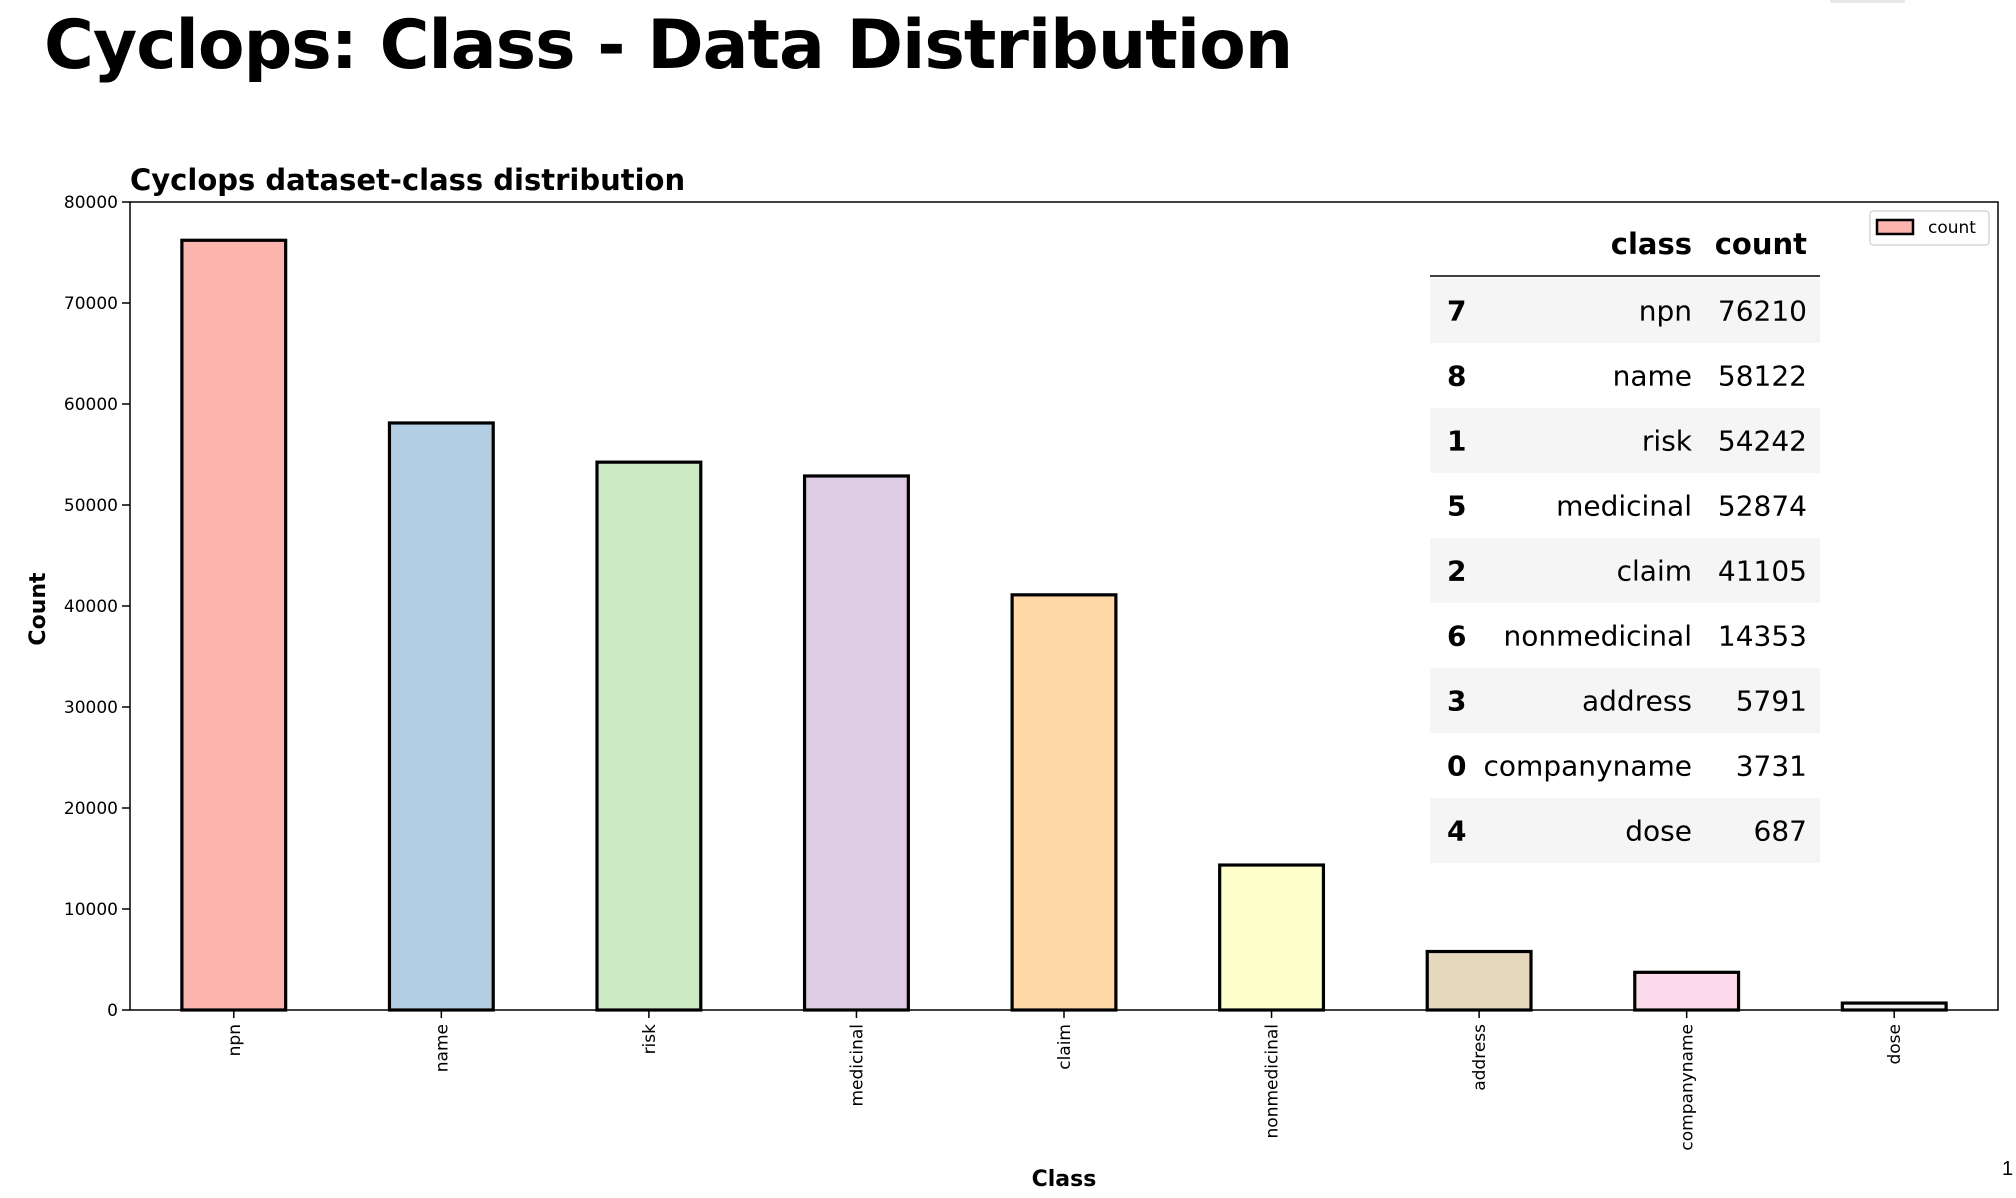 The width and height of the screenshot is (2016, 1198). I want to click on bar-nonmedicinal, so click(1272, 937).